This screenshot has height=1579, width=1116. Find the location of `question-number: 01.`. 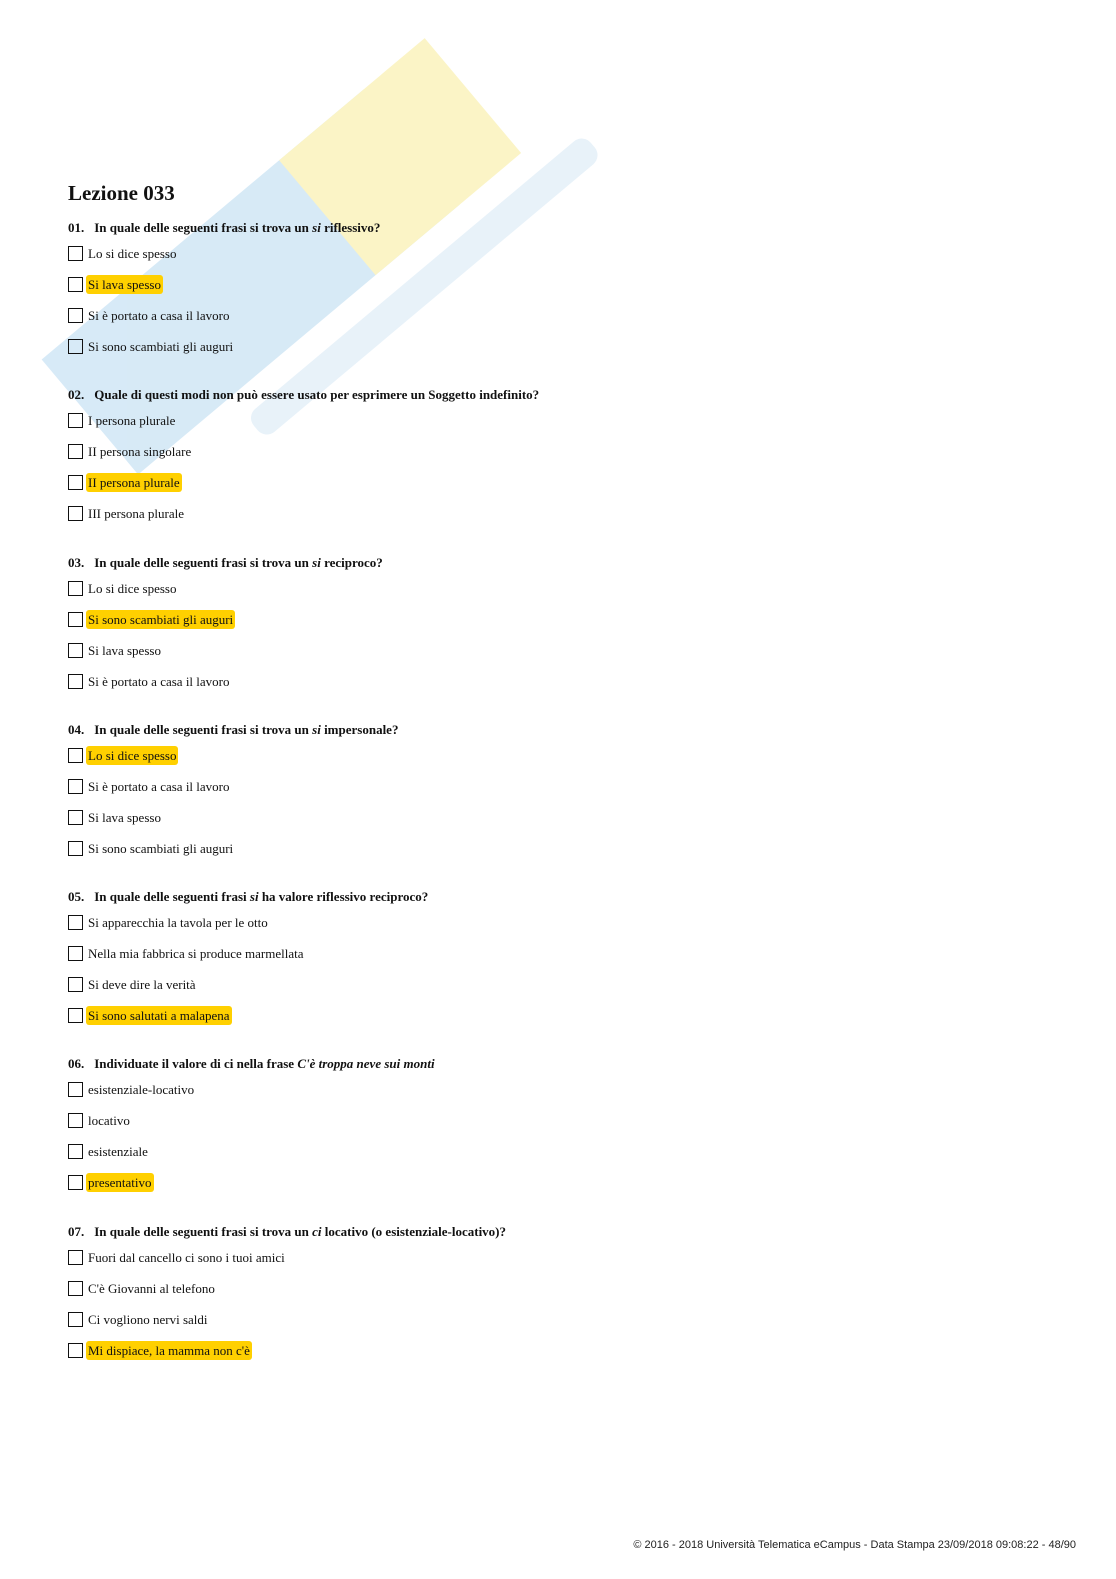

question-number: 01. is located at coordinates (76, 227).